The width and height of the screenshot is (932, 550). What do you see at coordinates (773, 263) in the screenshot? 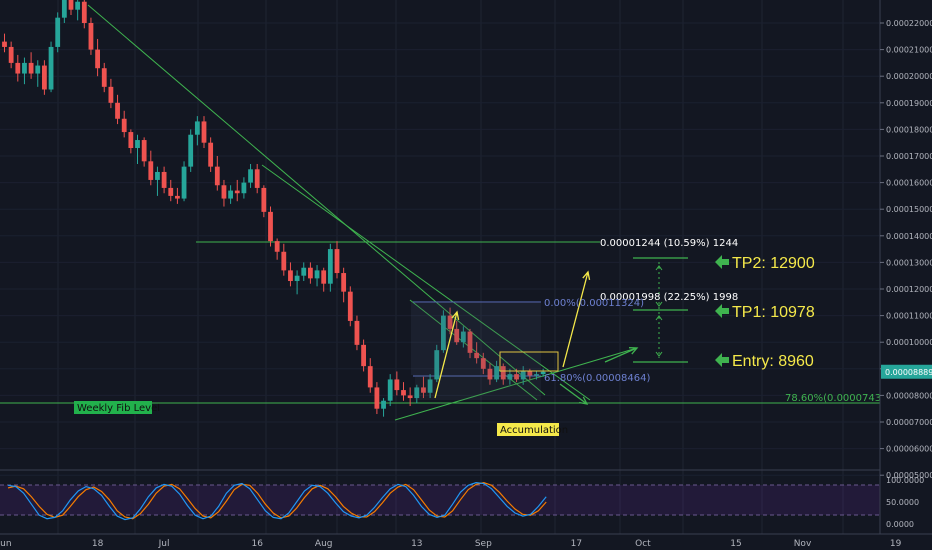
I see `target-label: TP2: 12900` at bounding box center [773, 263].